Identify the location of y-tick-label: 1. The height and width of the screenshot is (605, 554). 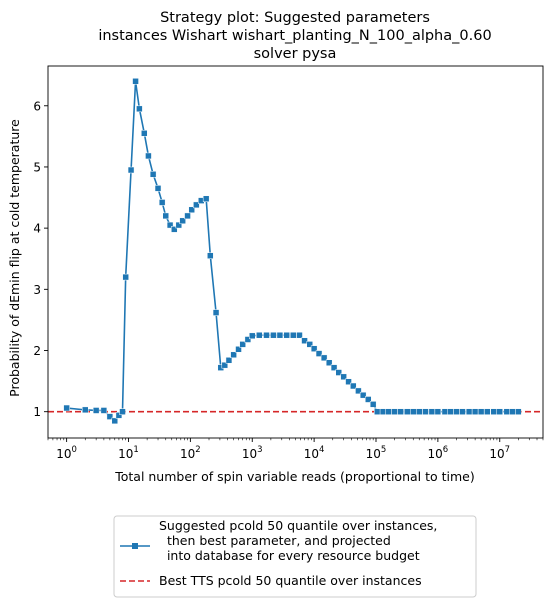
(37, 412).